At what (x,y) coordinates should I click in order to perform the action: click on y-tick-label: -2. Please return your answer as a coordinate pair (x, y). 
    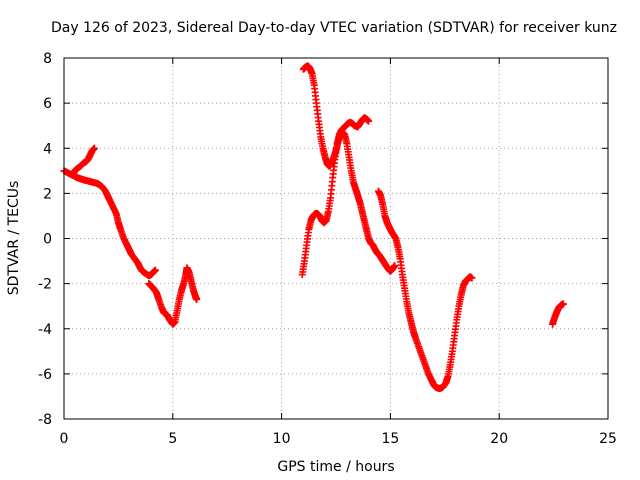
    Looking at the image, I should click on (45, 285).